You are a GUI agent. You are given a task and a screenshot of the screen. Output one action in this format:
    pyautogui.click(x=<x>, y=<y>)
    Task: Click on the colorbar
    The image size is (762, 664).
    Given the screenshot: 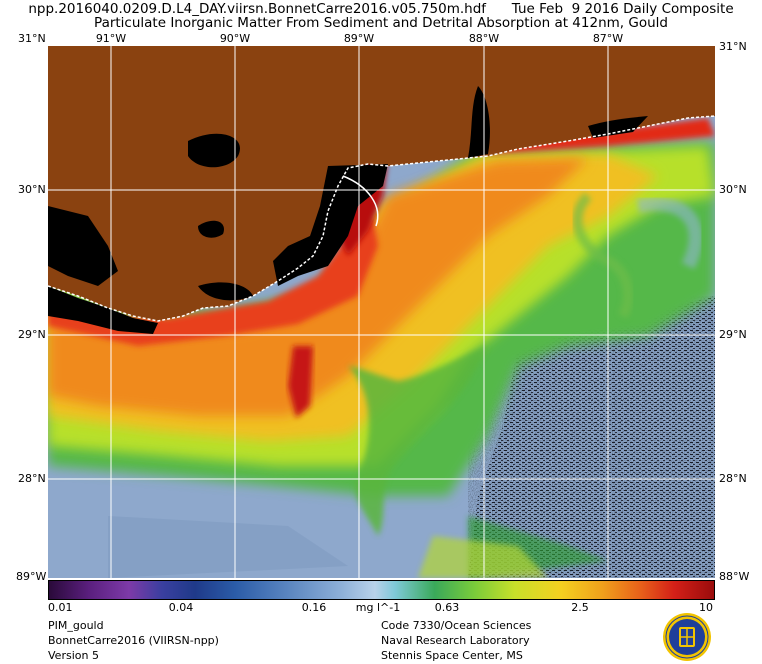 What is the action you would take?
    pyautogui.click(x=381, y=590)
    